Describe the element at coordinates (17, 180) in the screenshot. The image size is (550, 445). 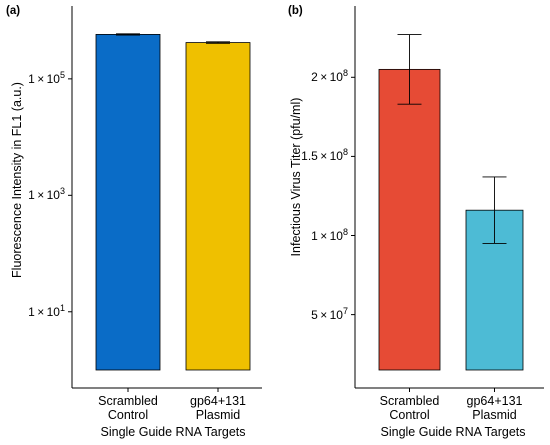
I see `panel-a-ylabel: Fluorescence Intensity in FL1 (a.u.)` at that location.